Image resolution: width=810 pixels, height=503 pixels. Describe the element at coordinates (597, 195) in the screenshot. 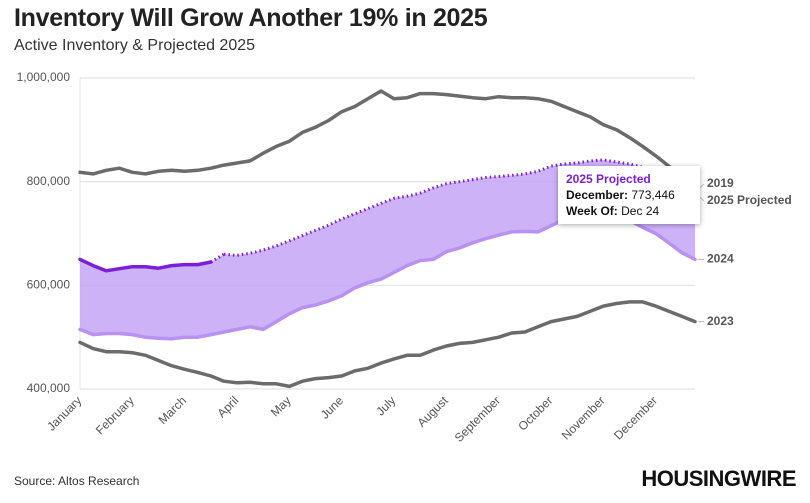

I see `tooltip-label: December:` at that location.